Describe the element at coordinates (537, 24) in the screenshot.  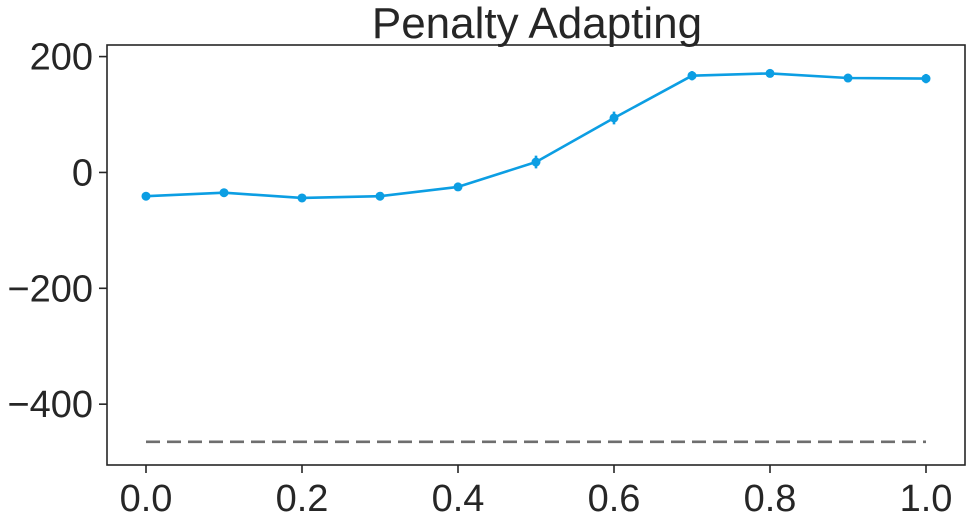
I see `chart-title: Penalty Adapting` at that location.